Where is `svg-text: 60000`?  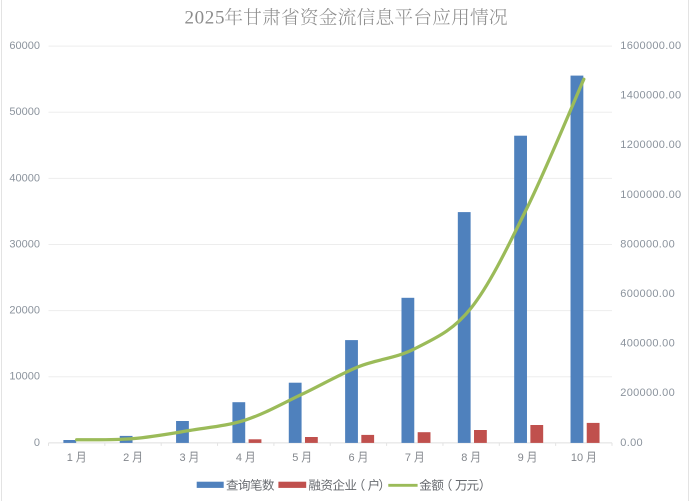 svg-text: 60000 is located at coordinates (24, 46).